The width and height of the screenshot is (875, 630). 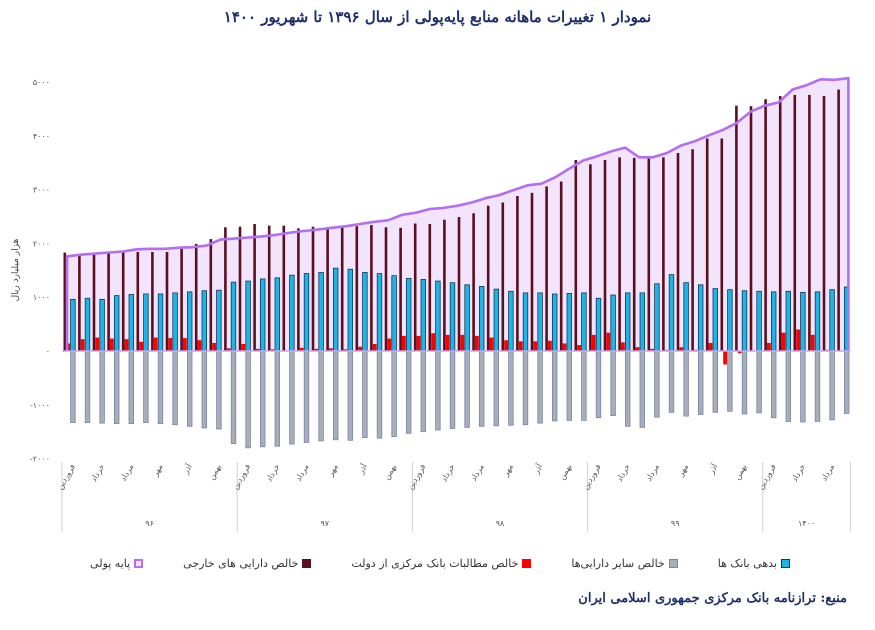 I want to click on x-tick-label-year: ۱۴۰۰, so click(x=806, y=523).